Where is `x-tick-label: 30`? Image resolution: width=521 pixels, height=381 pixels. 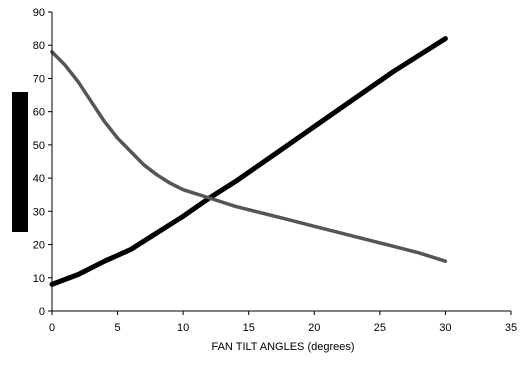
x-tick-label: 30 is located at coordinates (445, 328).